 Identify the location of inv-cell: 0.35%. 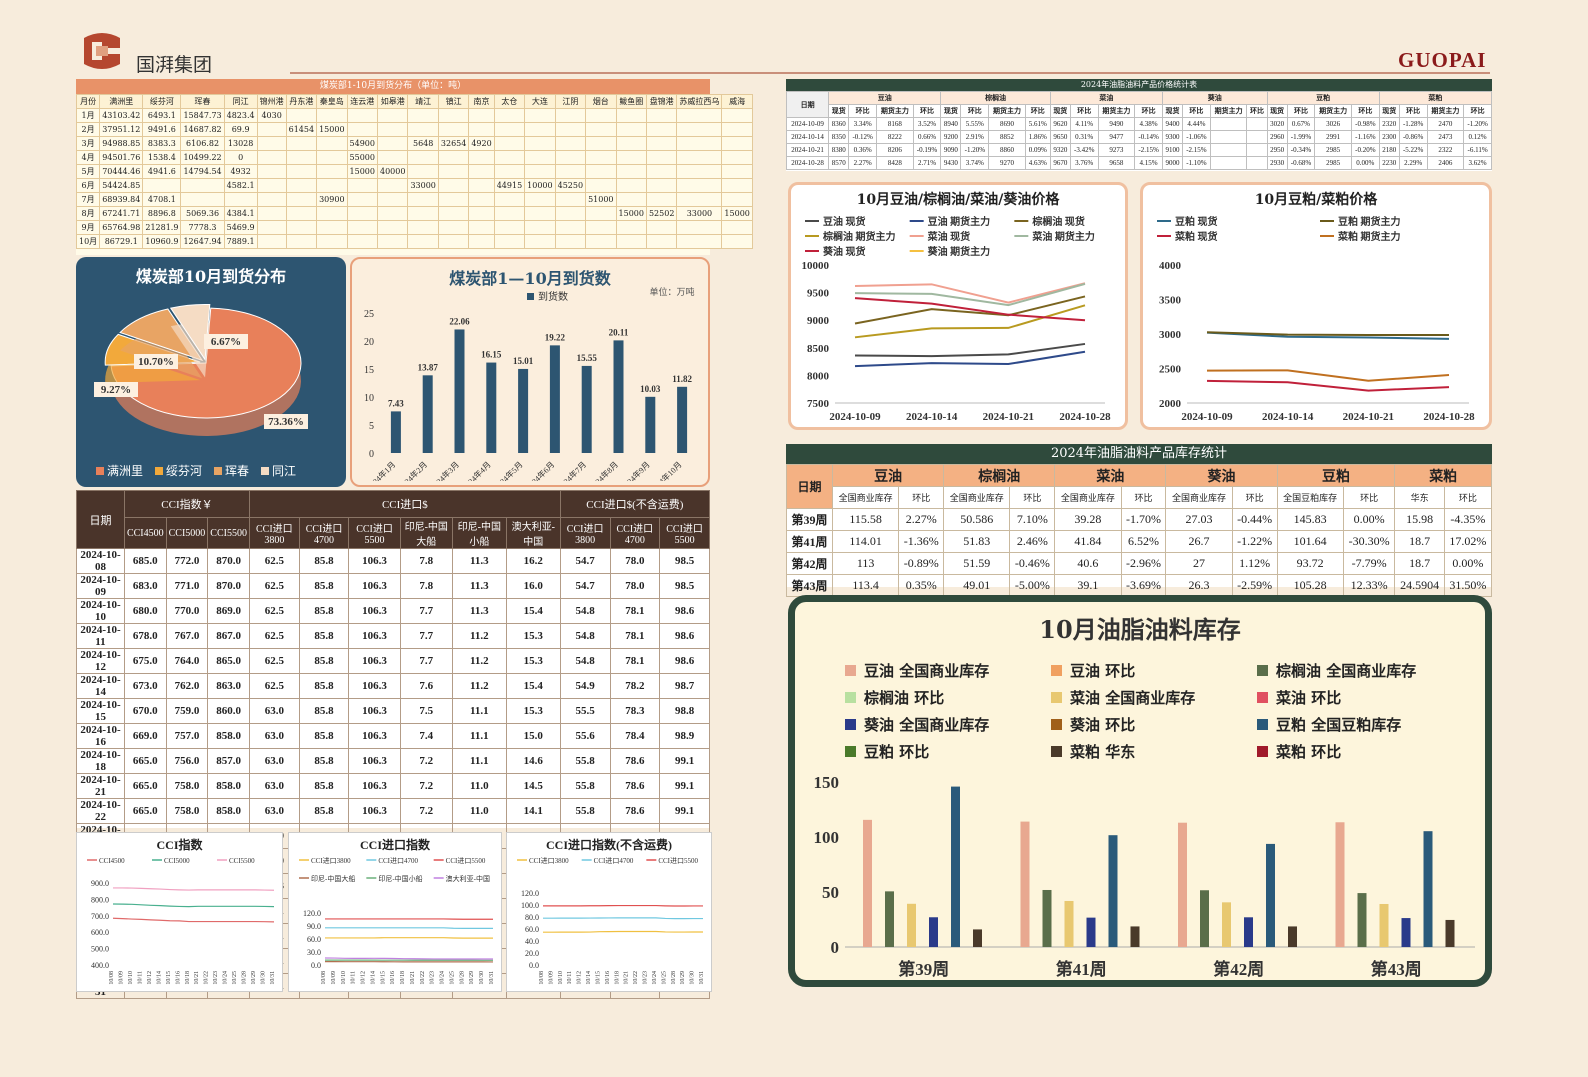
(921, 585).